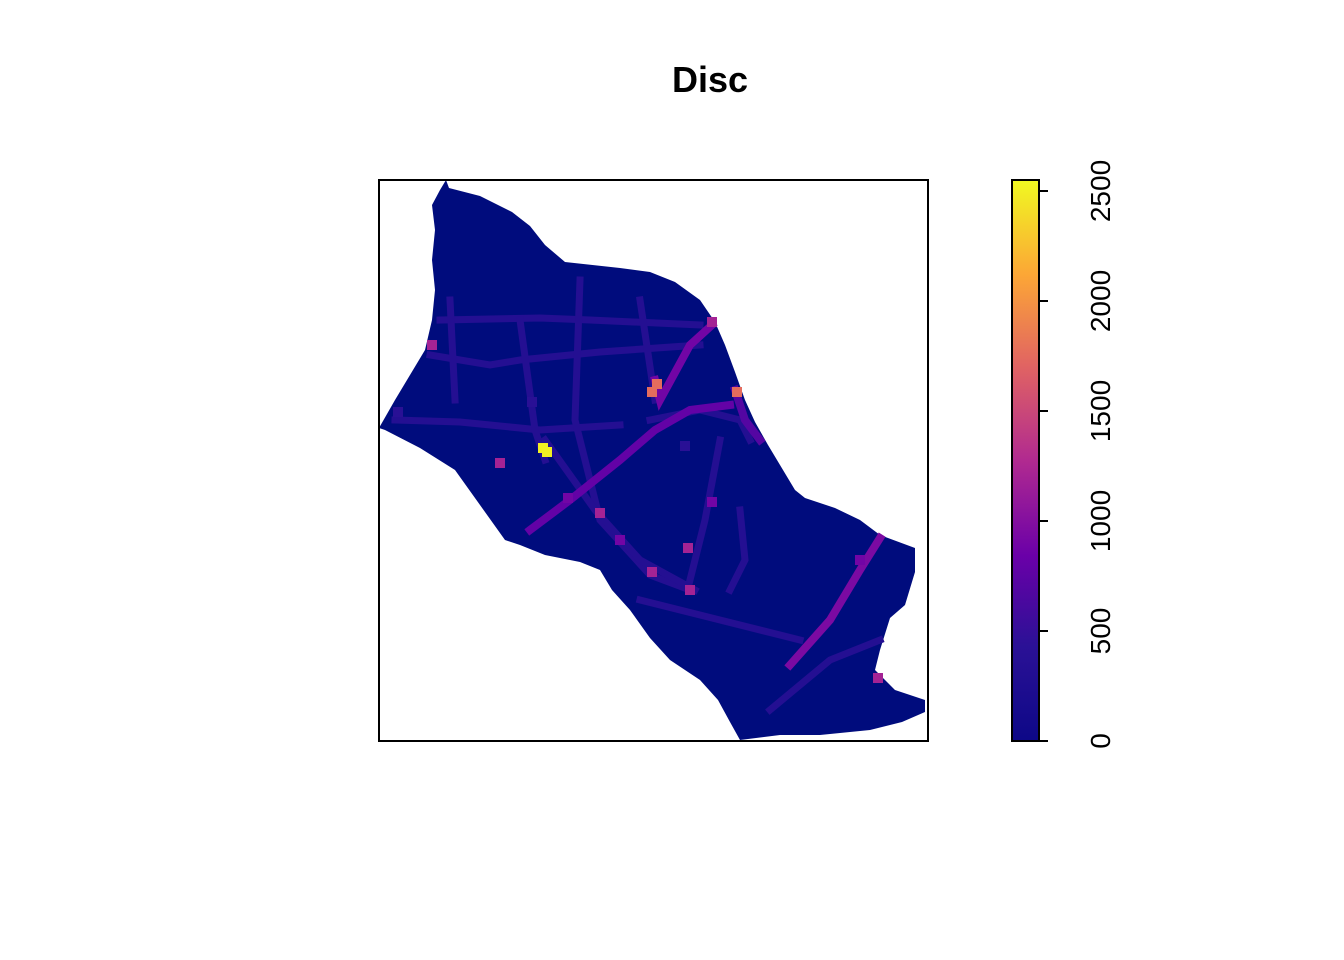 This screenshot has width=1344, height=960. I want to click on hotspot-cells, so click(638, 500).